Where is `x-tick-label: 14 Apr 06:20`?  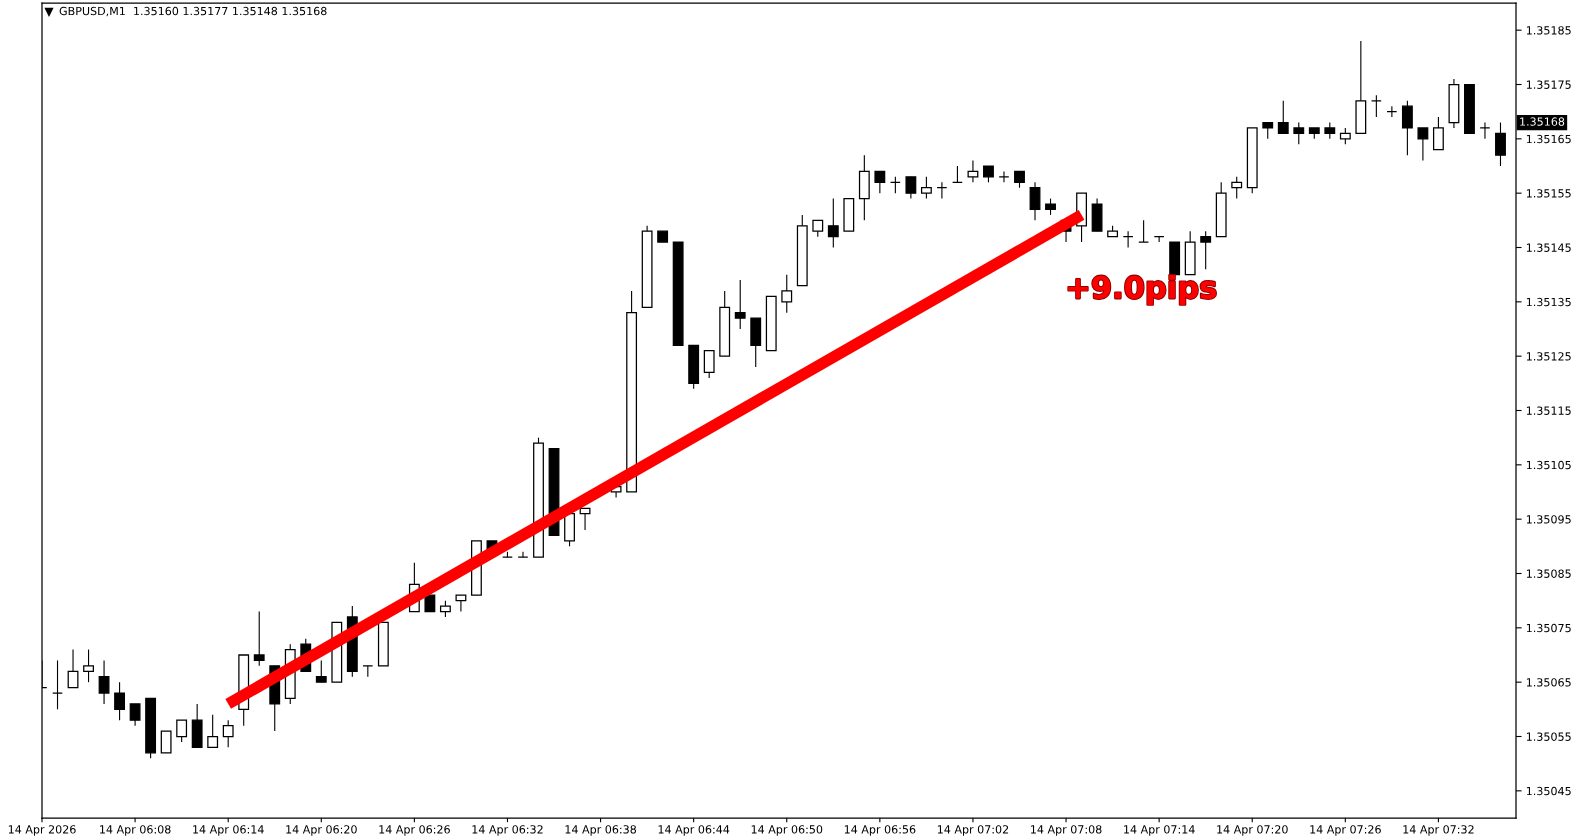
x-tick-label: 14 Apr 06:20 is located at coordinates (321, 830).